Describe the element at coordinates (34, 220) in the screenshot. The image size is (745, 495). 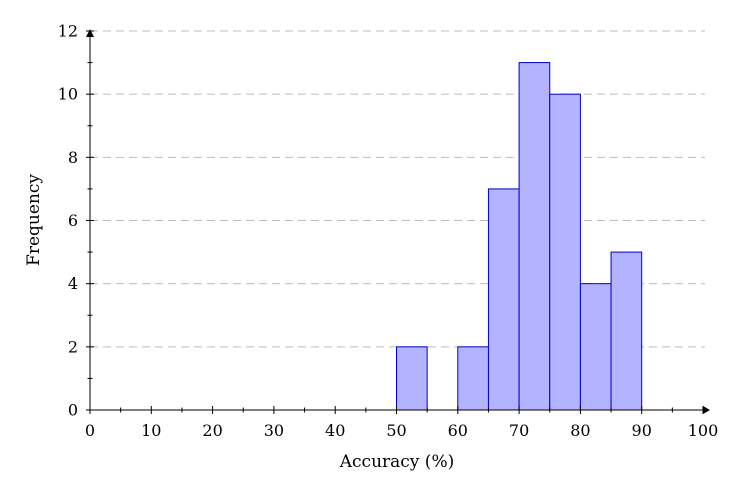
I see `y-axis-title: Frequency` at that location.